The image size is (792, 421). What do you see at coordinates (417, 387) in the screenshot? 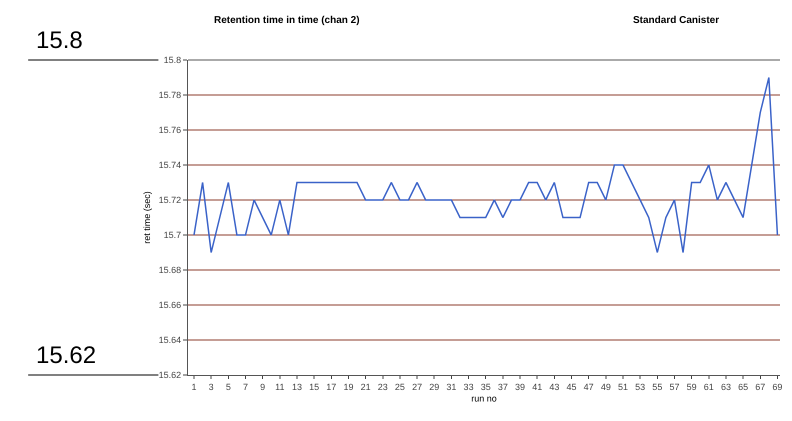
I see `x-tick-label: 27` at bounding box center [417, 387].